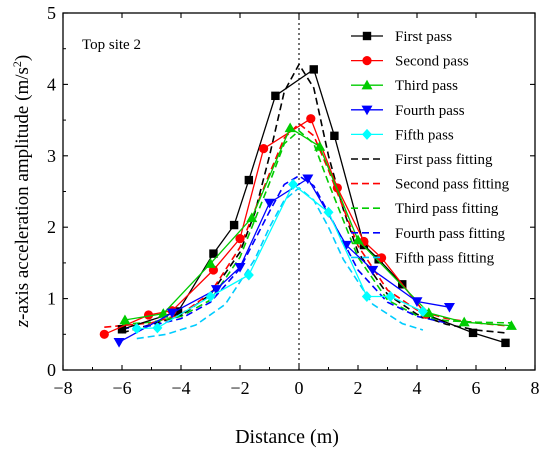 The height and width of the screenshot is (456, 550). Describe the element at coordinates (444, 160) in the screenshot. I see `legend-label: First pass fitting` at that location.